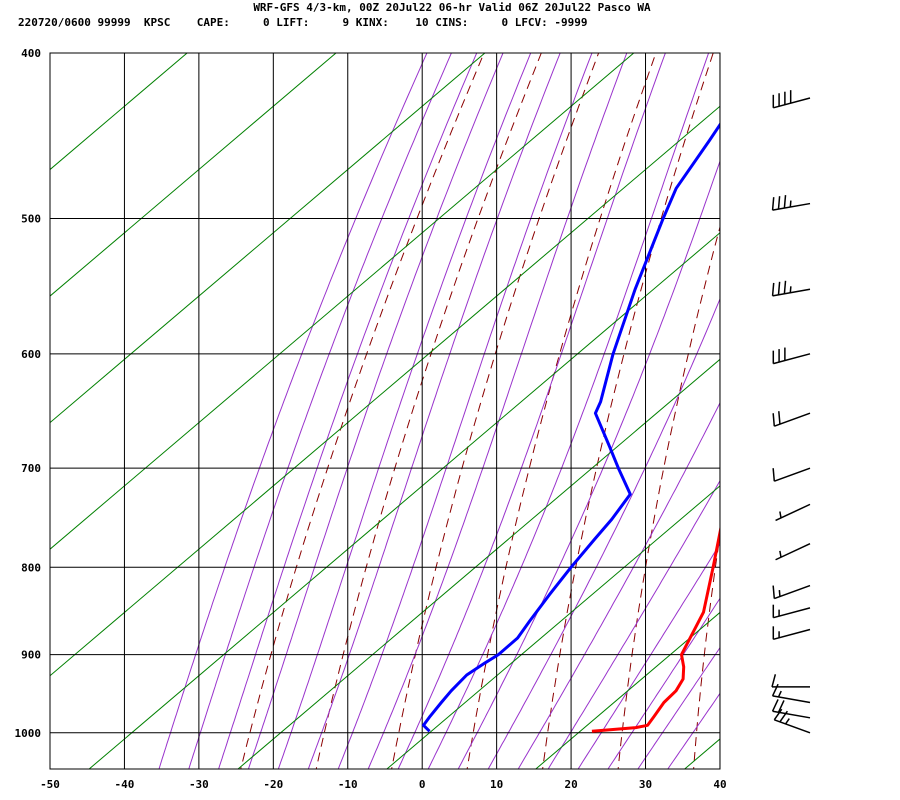 This screenshot has height=800, width=900. Describe the element at coordinates (31, 354) in the screenshot. I see `y-tick-label: 600` at that location.